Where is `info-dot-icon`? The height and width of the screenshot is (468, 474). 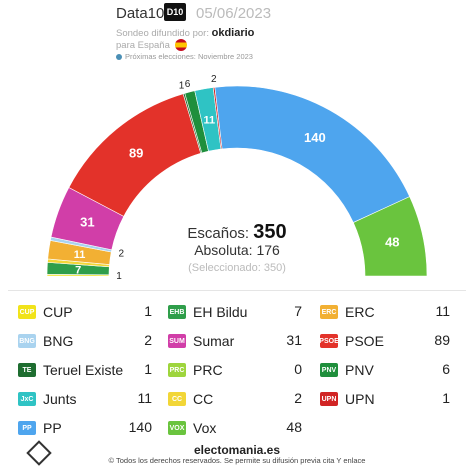
info-dot-icon is located at coordinates (119, 57).